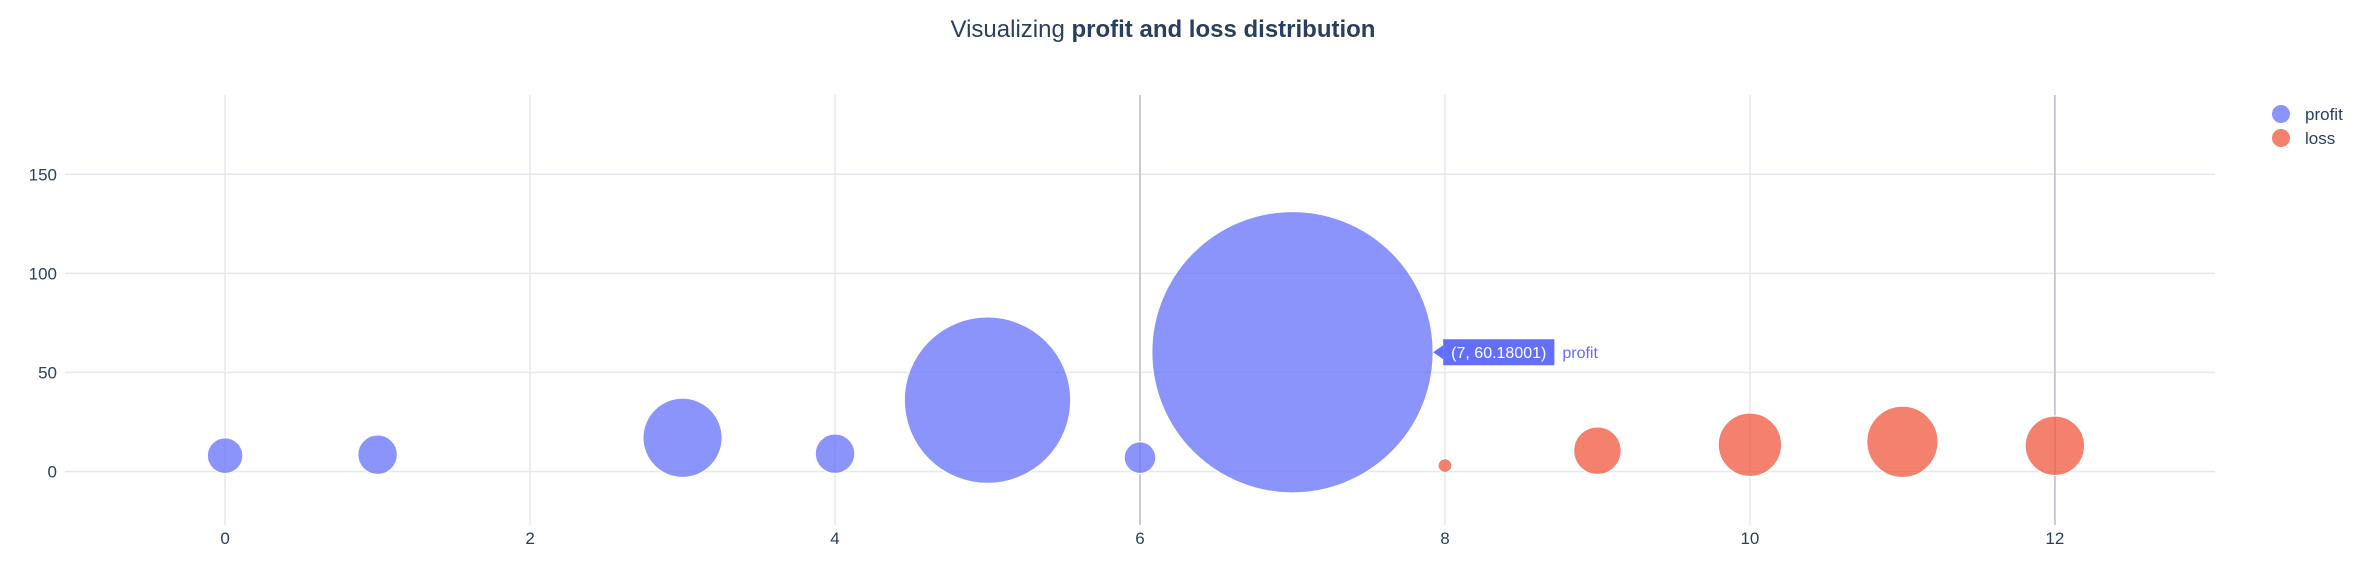 The image size is (2358, 579). I want to click on x-tick-label: 4, so click(834, 538).